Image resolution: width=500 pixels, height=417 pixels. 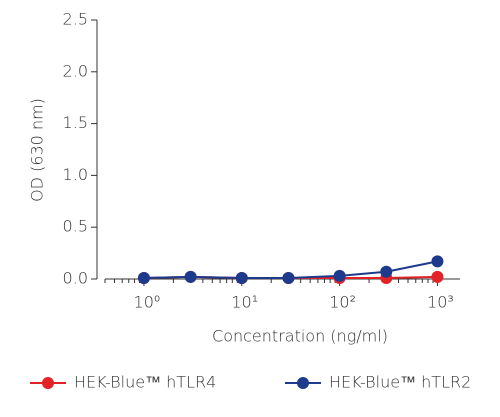 I want to click on y-tick-label: 0.5, so click(x=75, y=226).